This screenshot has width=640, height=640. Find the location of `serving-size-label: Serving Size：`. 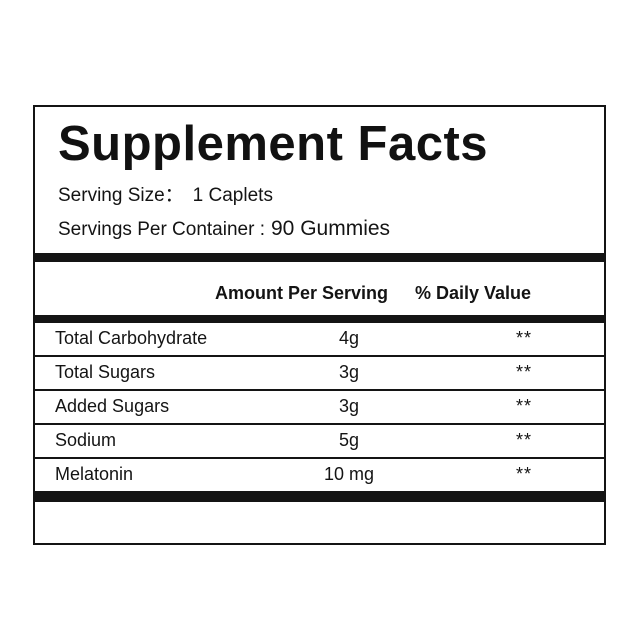

serving-size-label: Serving Size： is located at coordinates (121, 195).